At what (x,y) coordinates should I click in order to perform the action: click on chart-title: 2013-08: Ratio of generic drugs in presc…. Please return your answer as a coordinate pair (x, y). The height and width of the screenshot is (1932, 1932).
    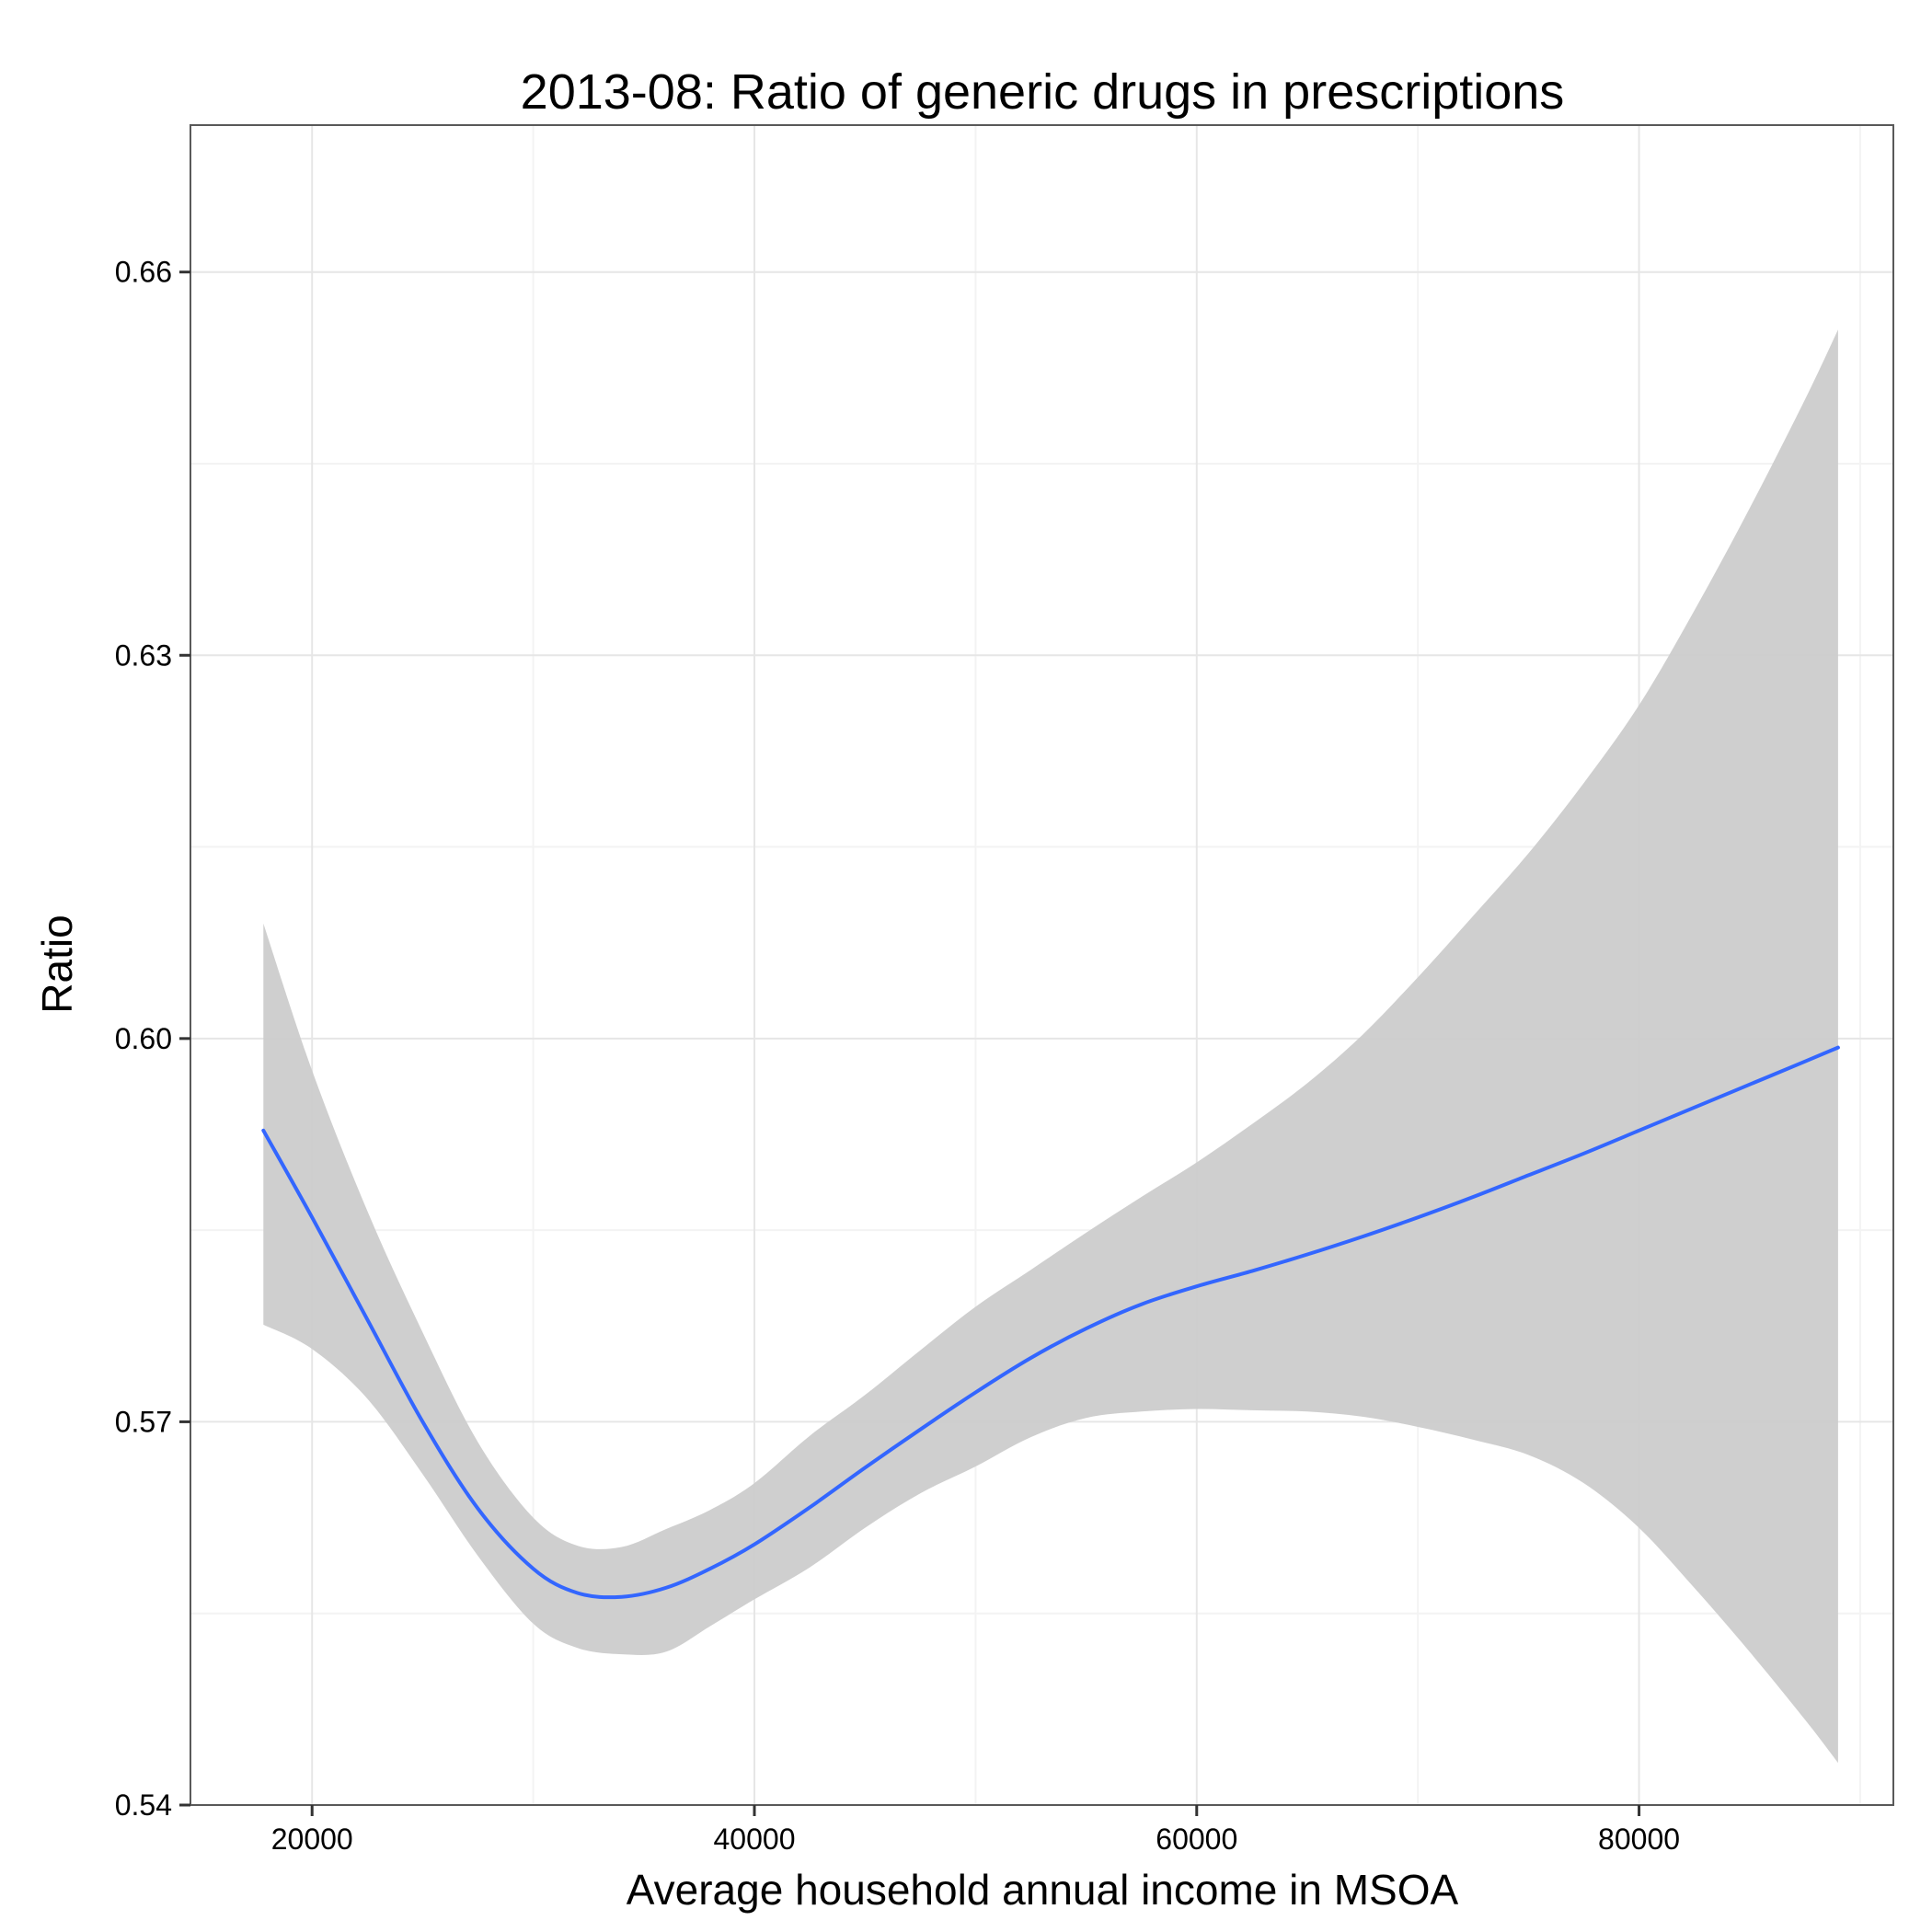
    Looking at the image, I should click on (1043, 92).